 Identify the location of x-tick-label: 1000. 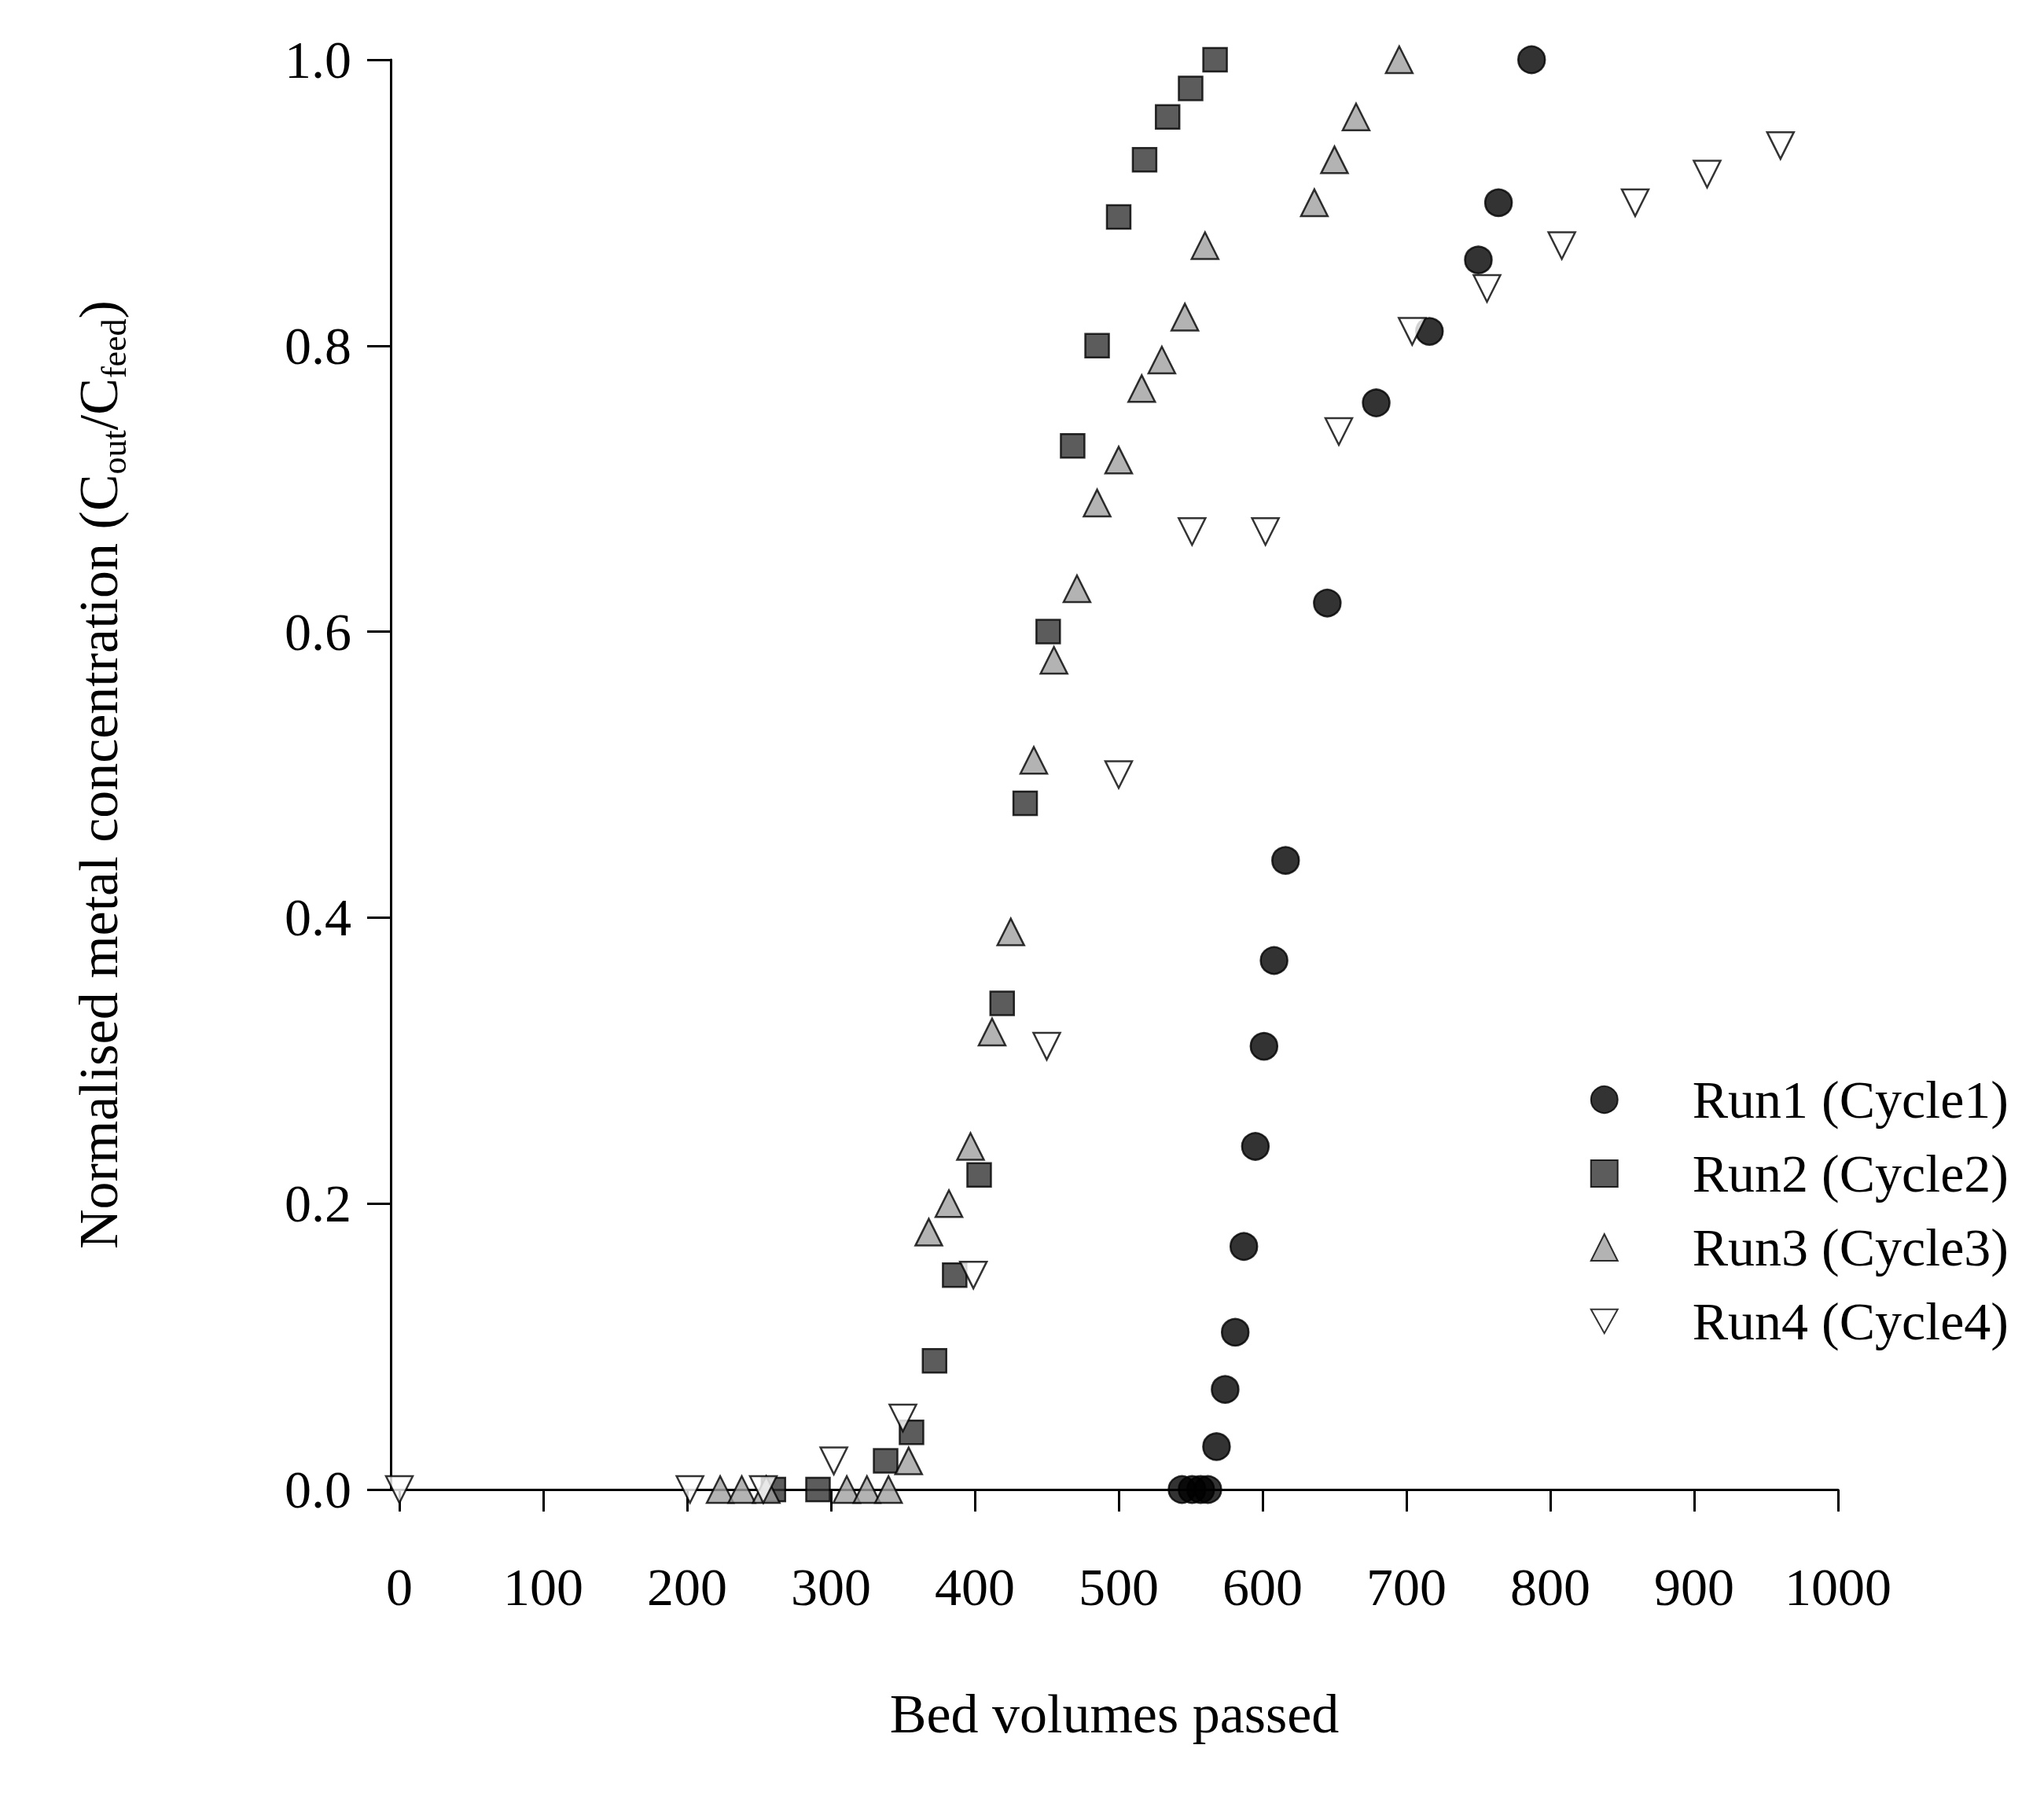
(1838, 1587).